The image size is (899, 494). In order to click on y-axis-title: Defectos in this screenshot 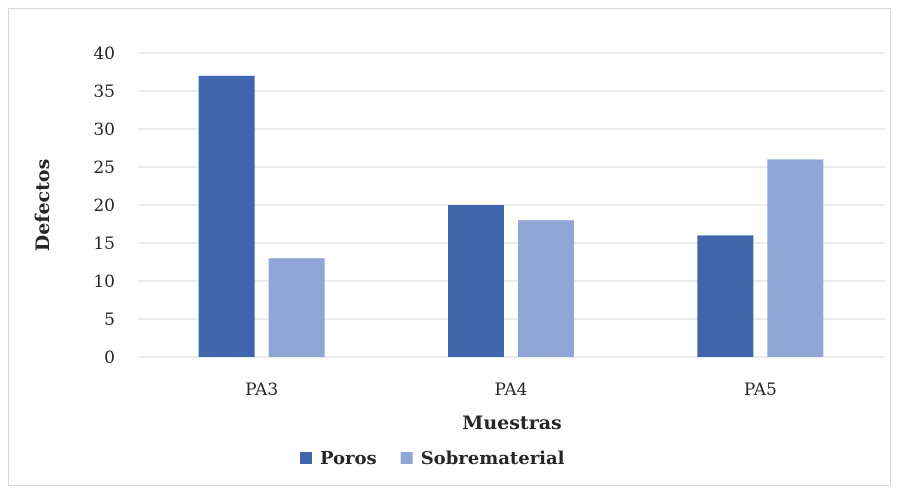, I will do `click(43, 205)`.